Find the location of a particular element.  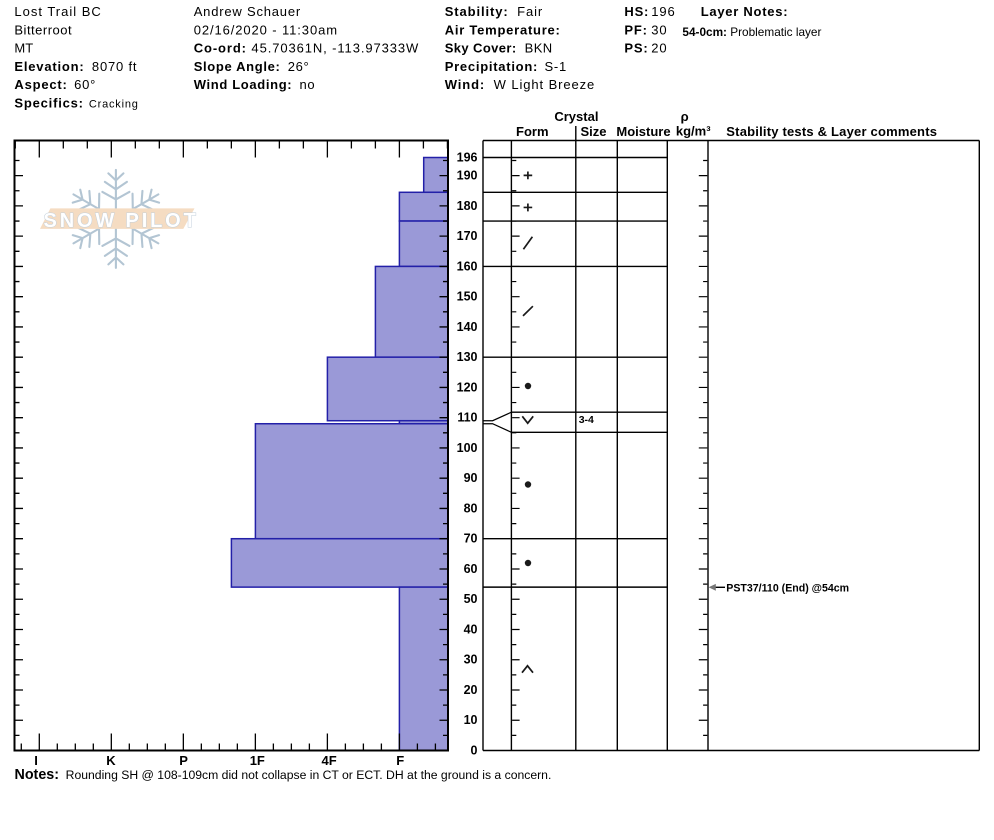

svg-text: K is located at coordinates (111, 760).